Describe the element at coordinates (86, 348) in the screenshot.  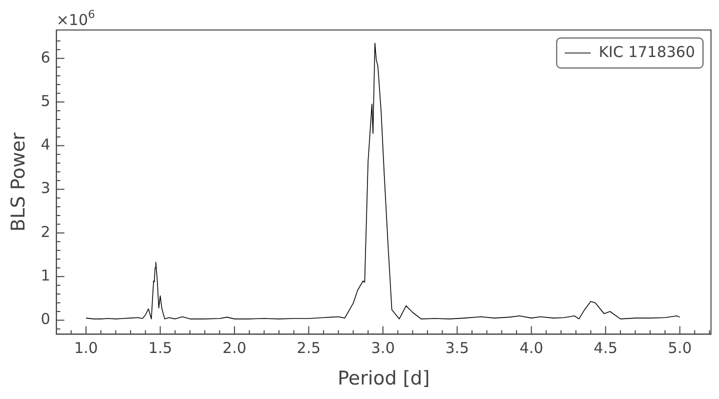
I see `x-tick-label: 1.0` at that location.